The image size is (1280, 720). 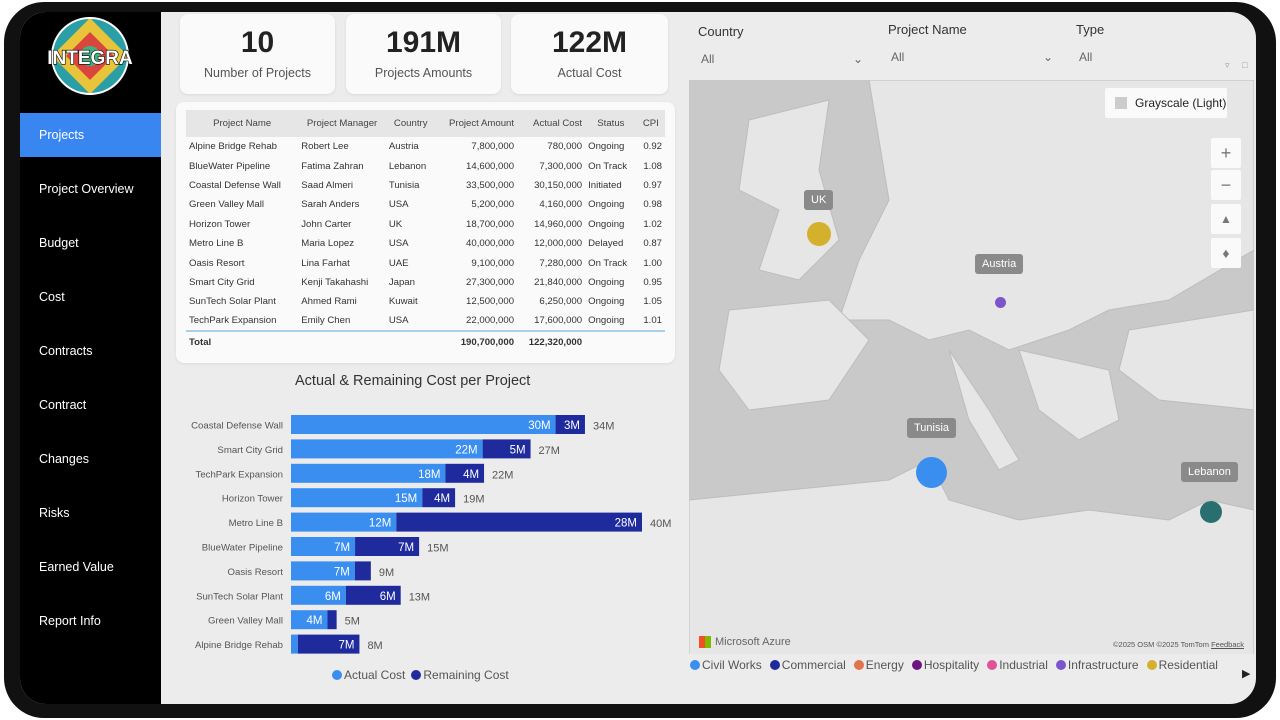 I want to click on attribution-text: ©2025 OSM ©2025 TomTom, so click(x=1161, y=644).